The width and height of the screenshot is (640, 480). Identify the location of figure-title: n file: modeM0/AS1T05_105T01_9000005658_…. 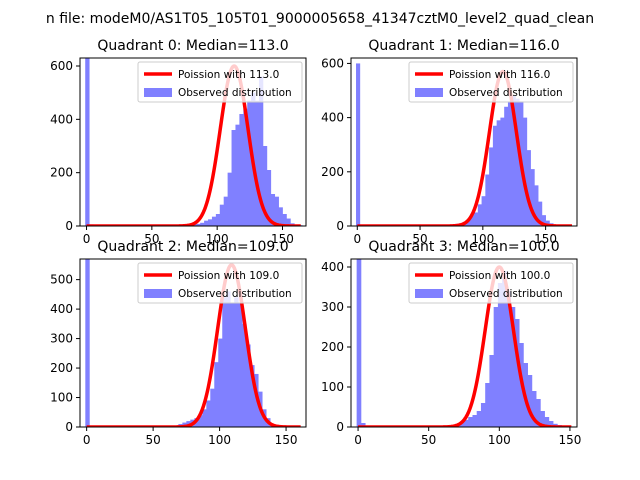
(320, 19).